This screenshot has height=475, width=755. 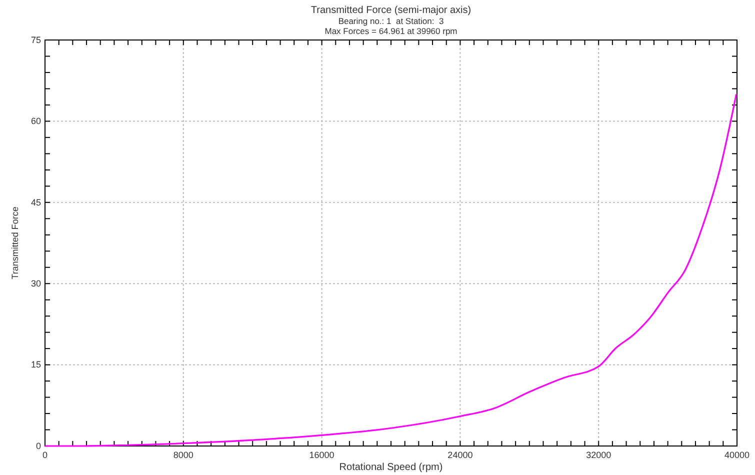 I want to click on x-tick-label: 8000, so click(x=183, y=455).